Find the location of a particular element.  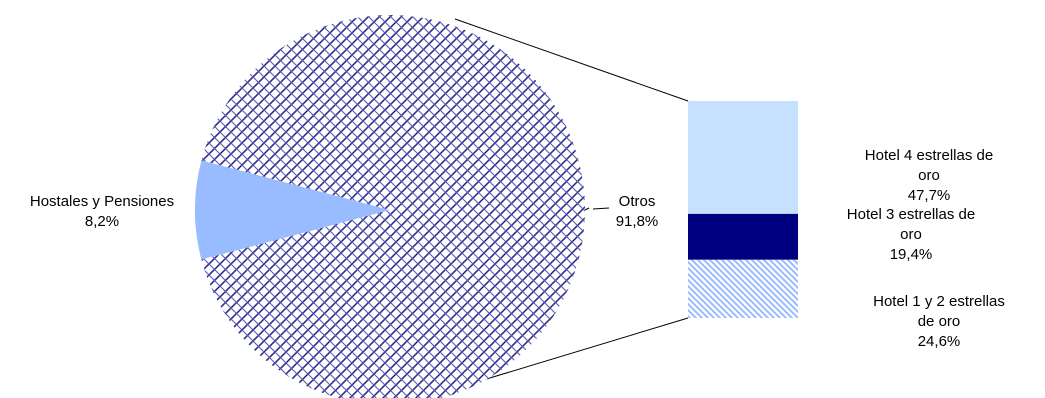

connector-top is located at coordinates (571, 60).